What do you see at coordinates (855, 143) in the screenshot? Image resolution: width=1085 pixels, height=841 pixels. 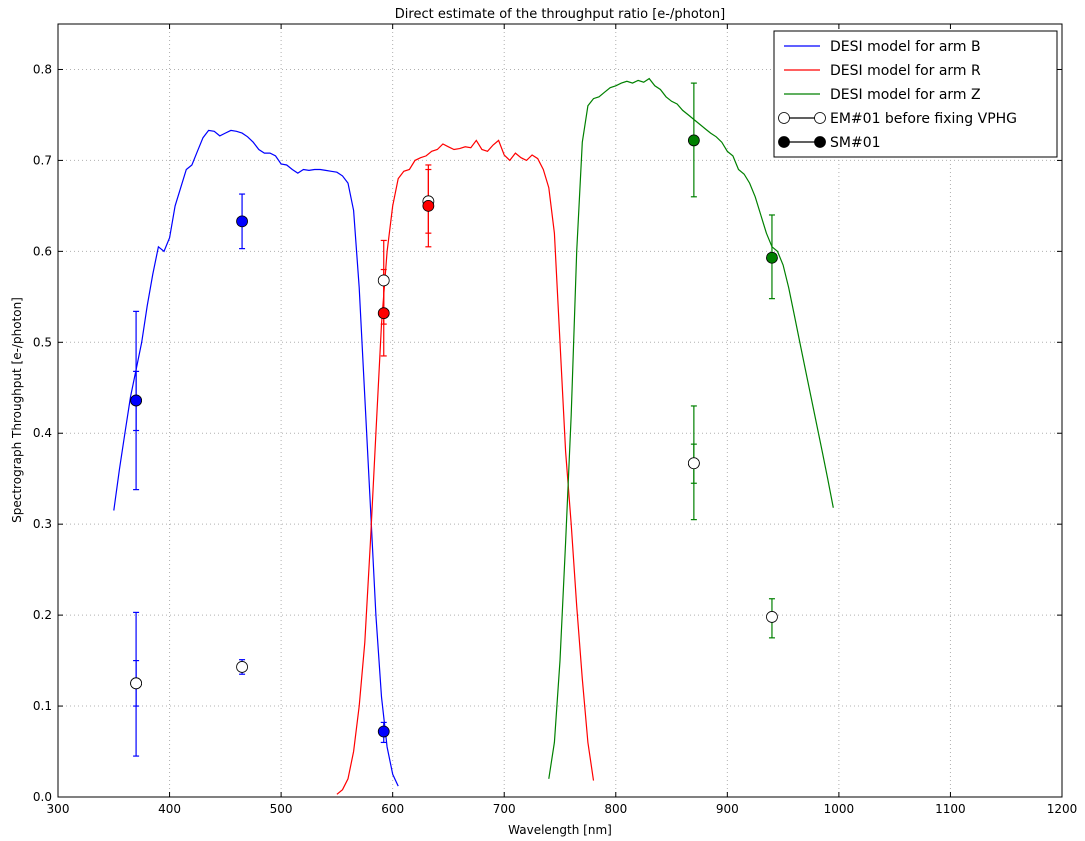 I see `legend-label-4: SM#01` at bounding box center [855, 143].